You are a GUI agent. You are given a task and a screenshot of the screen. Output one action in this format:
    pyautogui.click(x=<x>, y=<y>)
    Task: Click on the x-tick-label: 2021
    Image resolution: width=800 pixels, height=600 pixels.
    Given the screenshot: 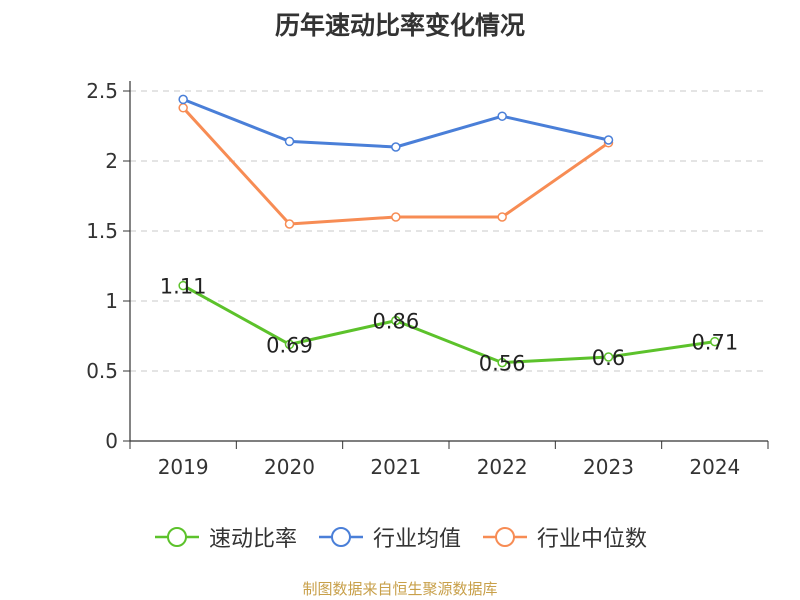 What is the action you would take?
    pyautogui.click(x=395, y=467)
    